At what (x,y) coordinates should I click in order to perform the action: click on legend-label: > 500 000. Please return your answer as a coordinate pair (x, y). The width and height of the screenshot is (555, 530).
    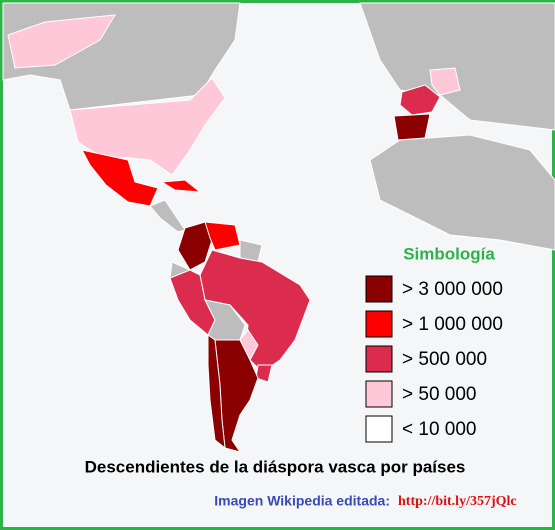
    Looking at the image, I should click on (444, 359).